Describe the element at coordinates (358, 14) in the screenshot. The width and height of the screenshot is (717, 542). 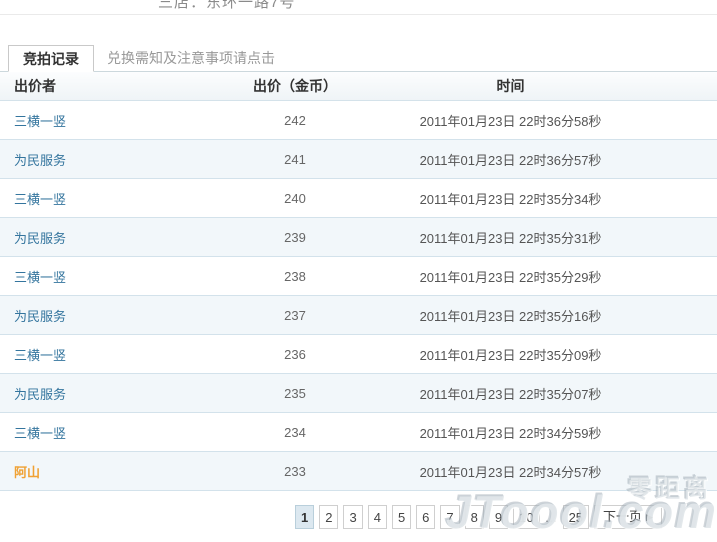
I see `top-divider` at that location.